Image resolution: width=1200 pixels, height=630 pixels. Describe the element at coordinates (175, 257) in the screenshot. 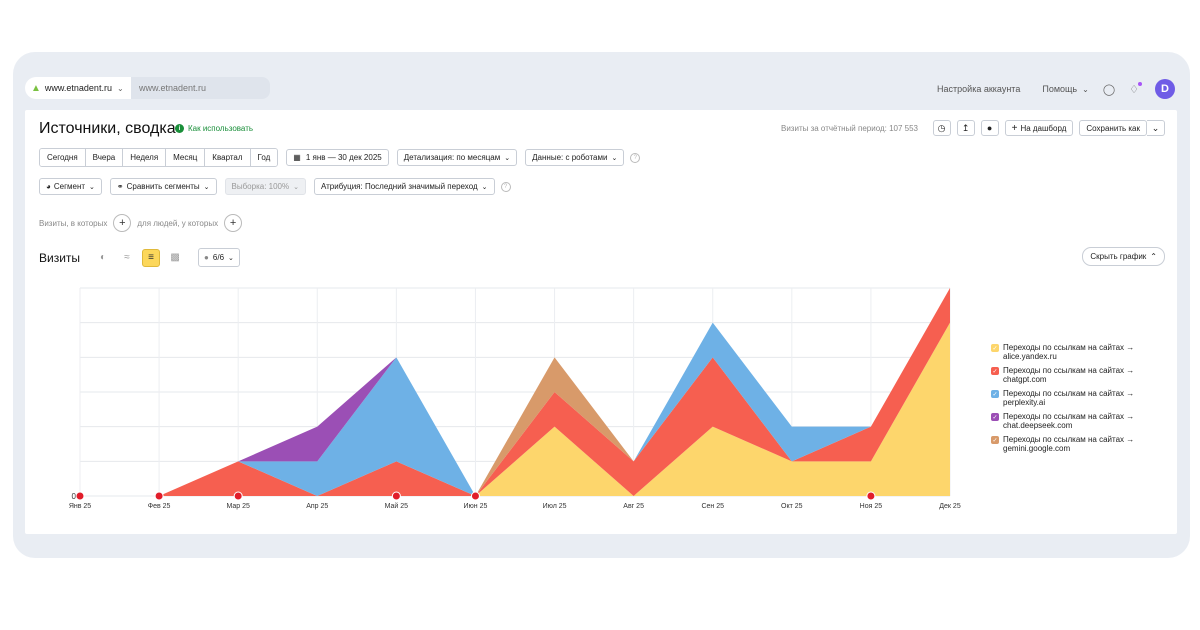

I see `bar-chart-icon: ▩` at that location.